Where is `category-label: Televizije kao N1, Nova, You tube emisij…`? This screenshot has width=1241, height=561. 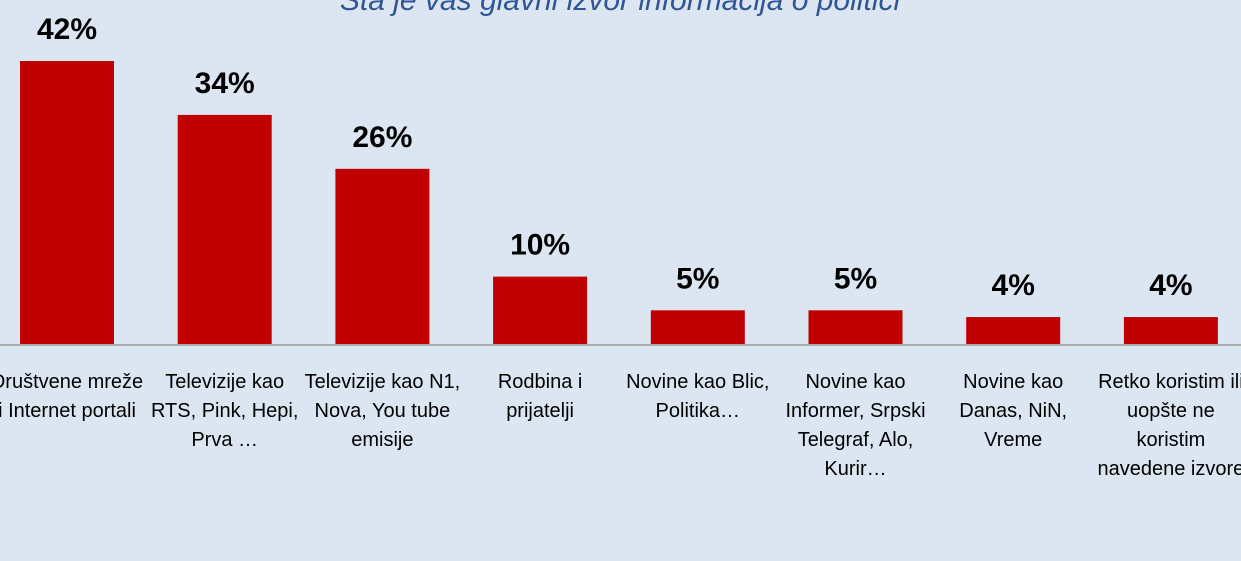
category-label: Televizije kao N1, Nova, You tube emisij… is located at coordinates (382, 411).